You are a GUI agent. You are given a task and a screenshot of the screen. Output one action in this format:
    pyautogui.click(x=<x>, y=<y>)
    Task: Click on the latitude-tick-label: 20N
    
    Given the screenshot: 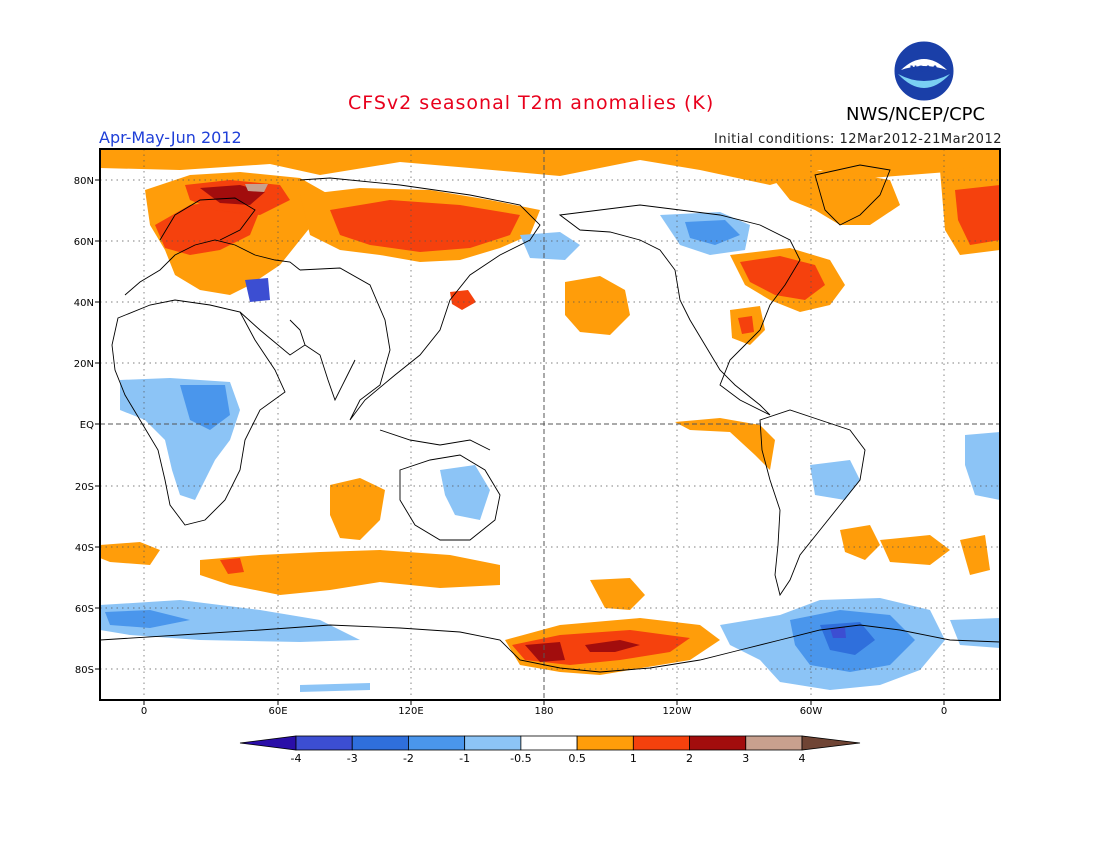 What is the action you would take?
    pyautogui.click(x=84, y=364)
    